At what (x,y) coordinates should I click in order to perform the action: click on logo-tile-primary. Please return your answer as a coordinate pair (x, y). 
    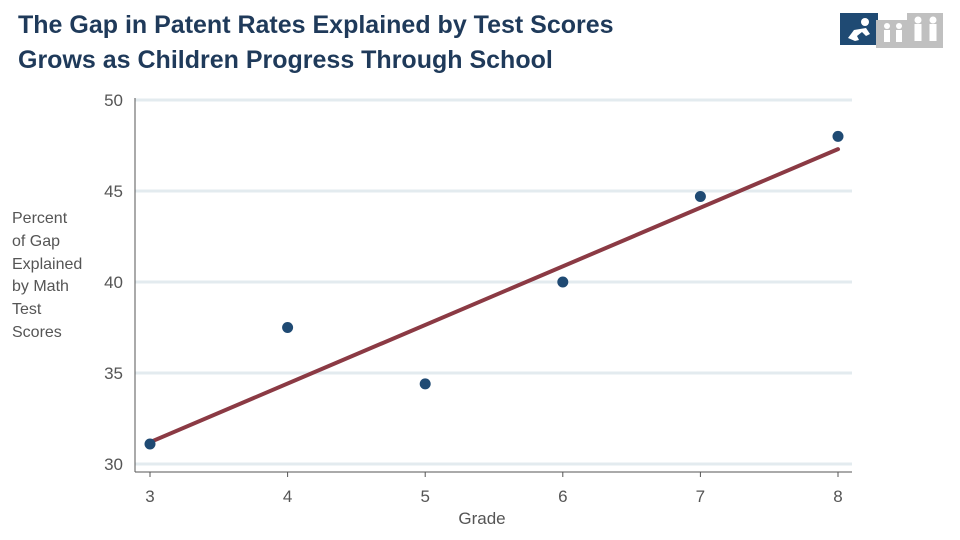
    Looking at the image, I should click on (859, 29).